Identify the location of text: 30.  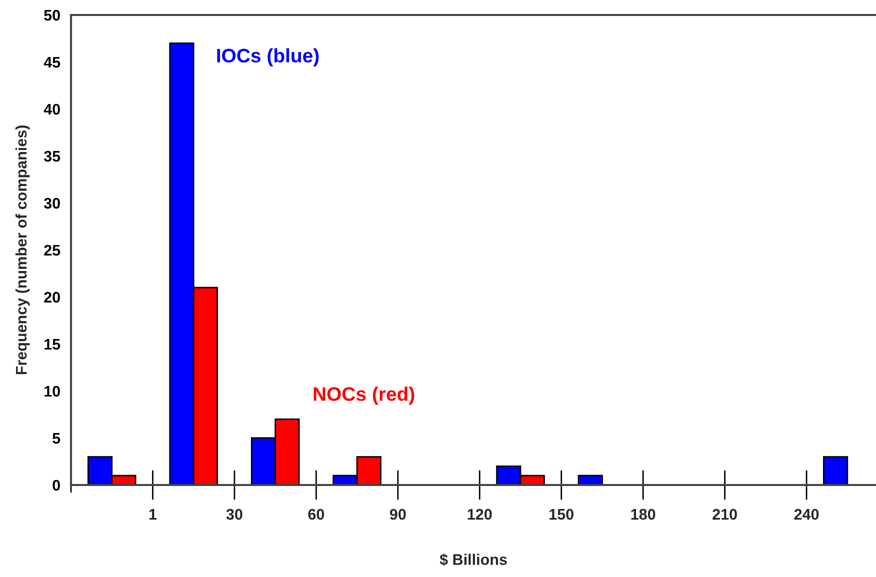
(234, 514).